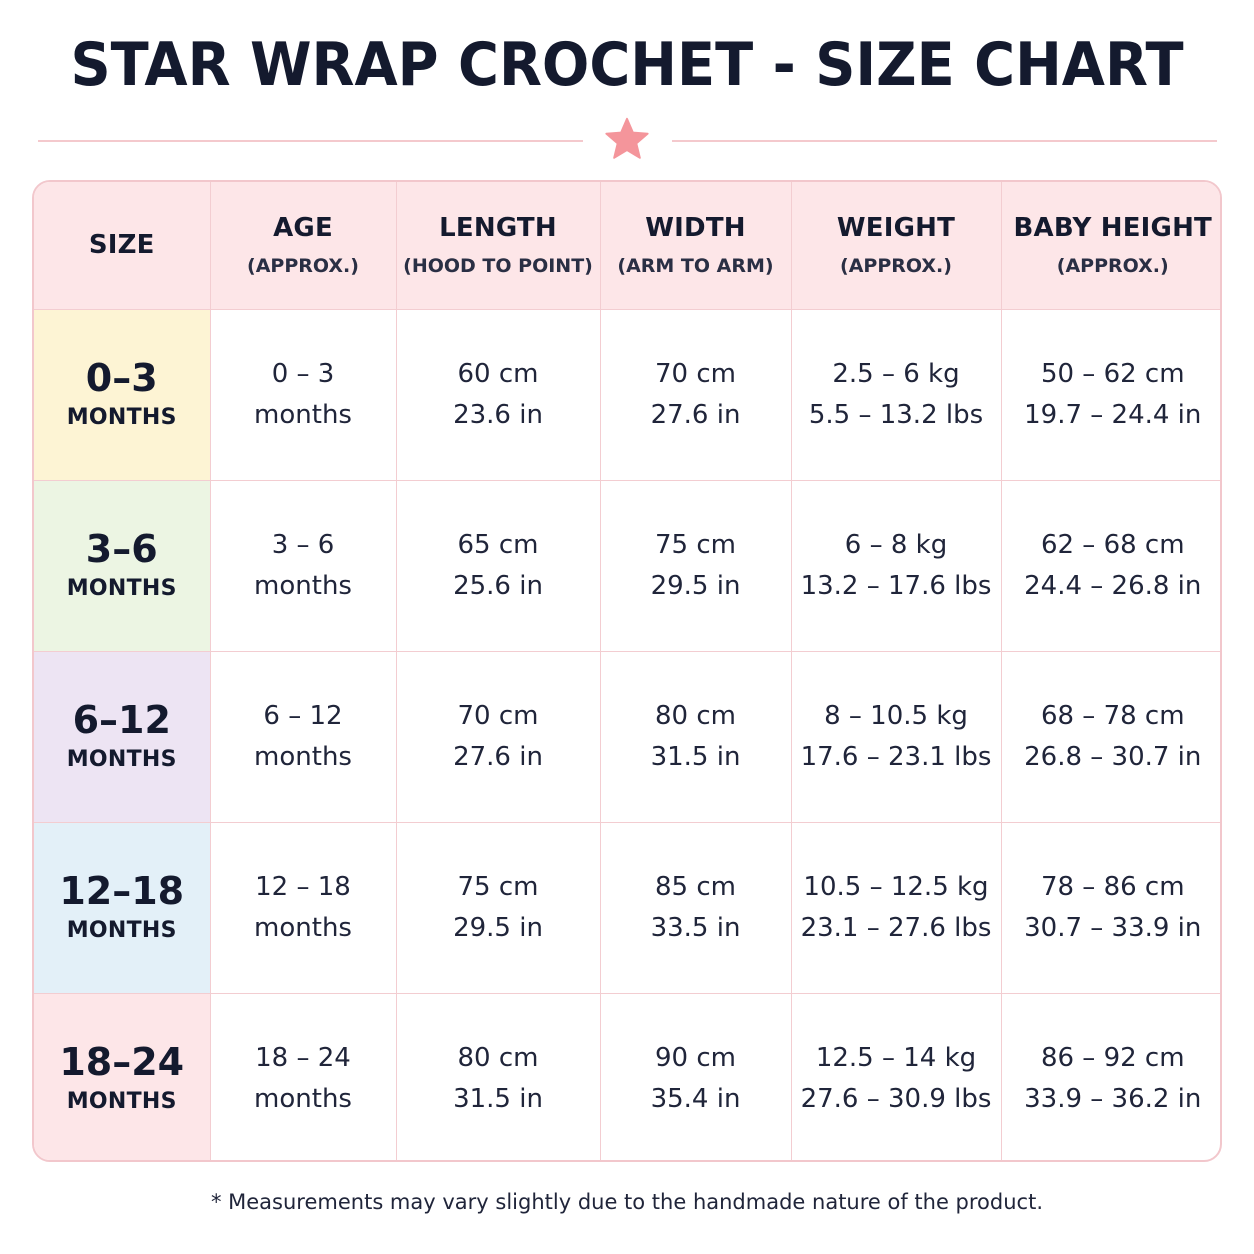  I want to click on header-age-label: AGE, so click(303, 228).